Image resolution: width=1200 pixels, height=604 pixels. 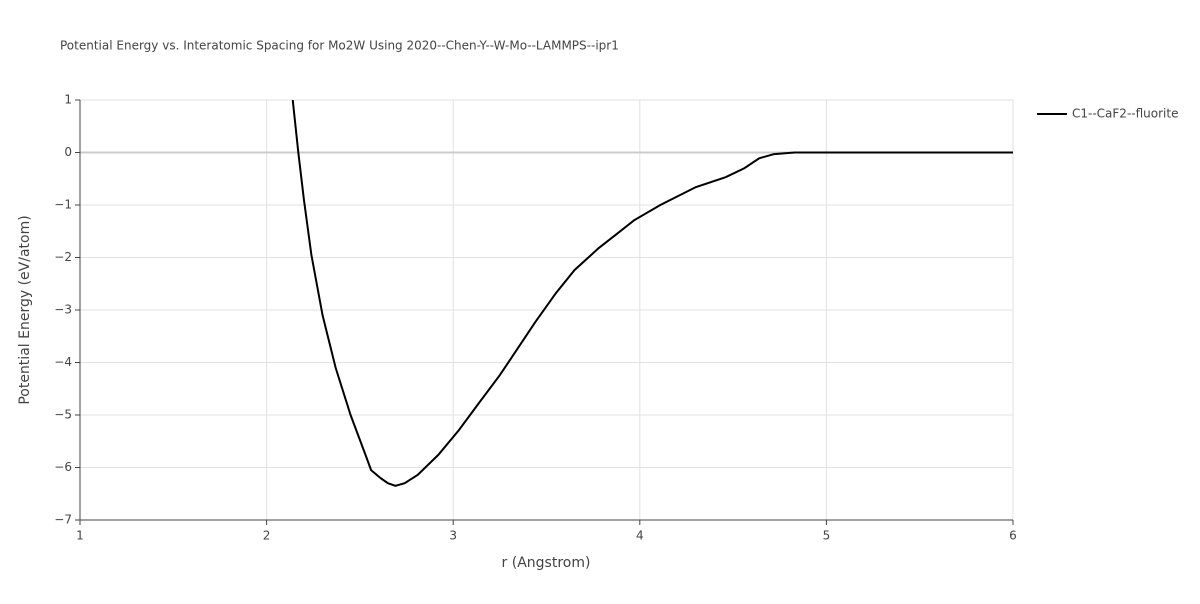 I want to click on y-tick-label: −1, so click(x=63, y=205).